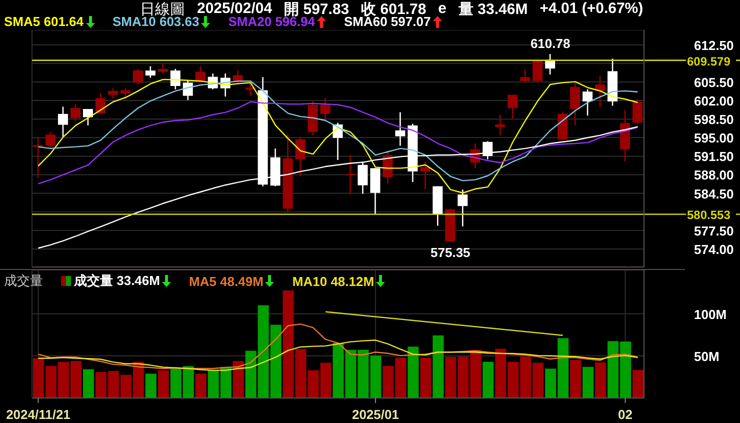 The image size is (740, 423). What do you see at coordinates (714, 138) in the screenshot?
I see `y-tick-label: 595.00` at bounding box center [714, 138].